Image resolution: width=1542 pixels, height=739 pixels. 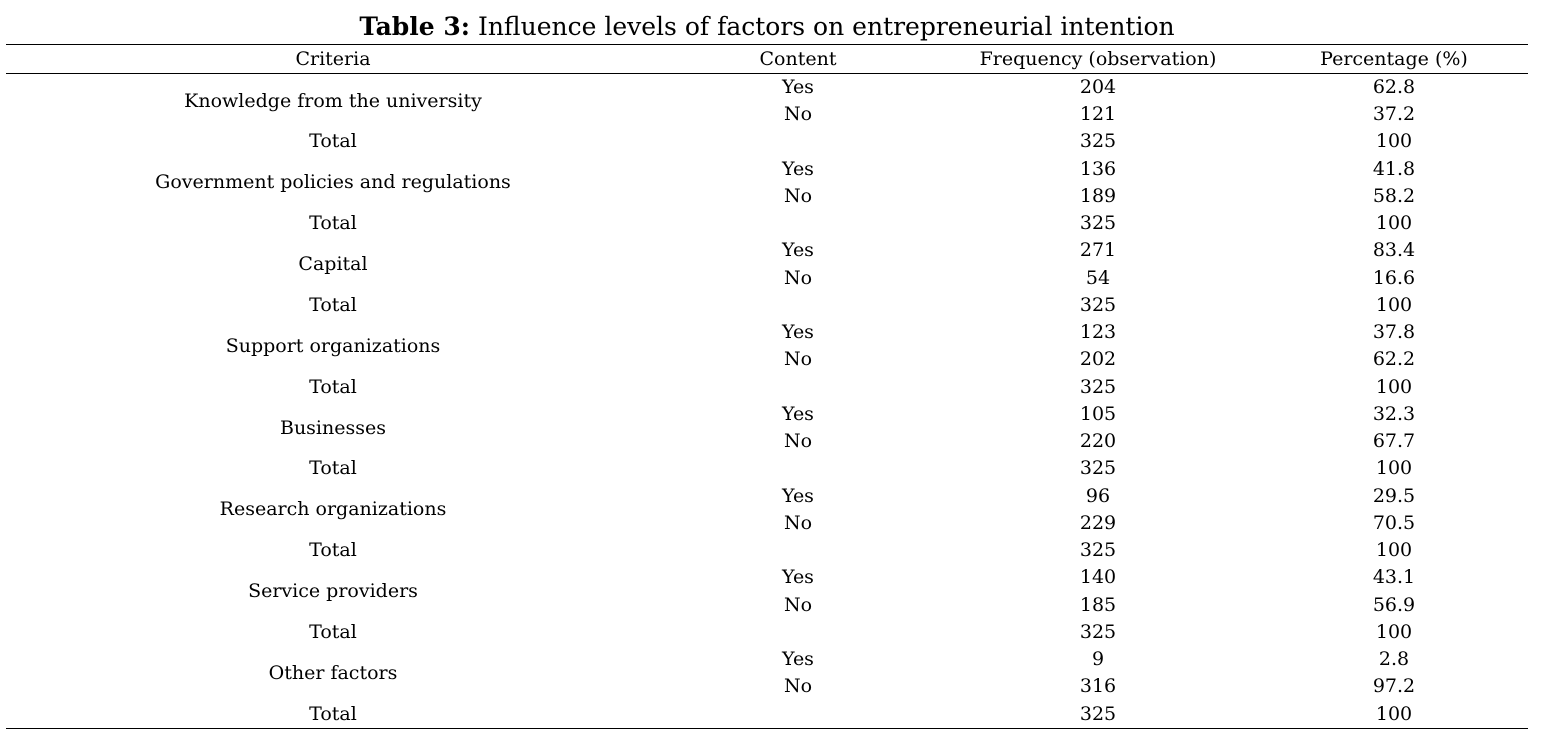 What do you see at coordinates (333, 100) in the screenshot?
I see `criteria-cell: Knowledge from the university` at bounding box center [333, 100].